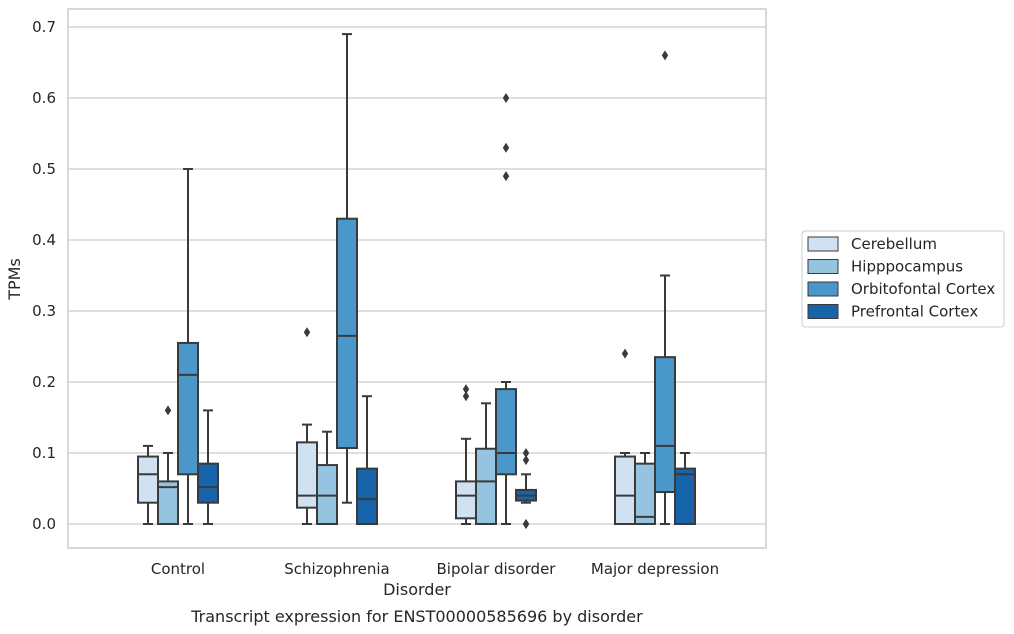  Describe the element at coordinates (44, 240) in the screenshot. I see `y-tick-label: 0.4` at that location.